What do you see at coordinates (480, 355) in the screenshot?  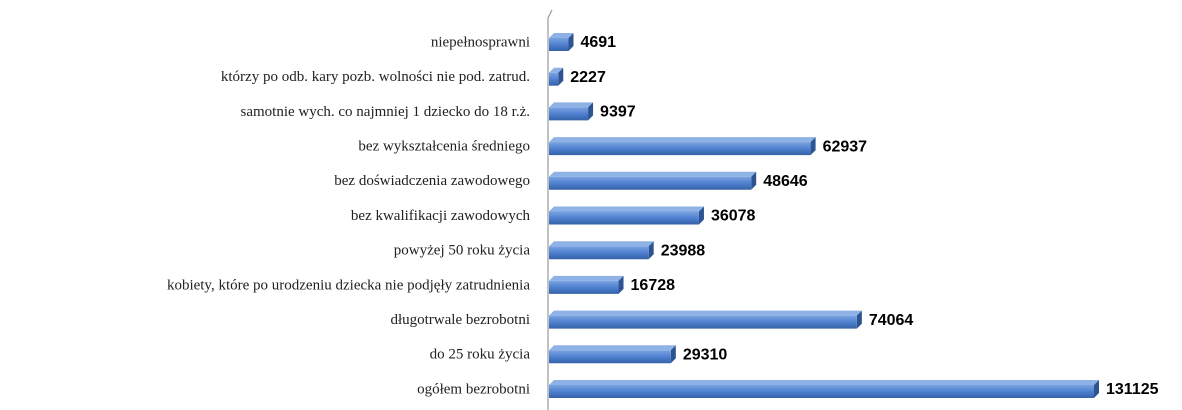 I see `y-tick-label: do 25 roku życia` at bounding box center [480, 355].